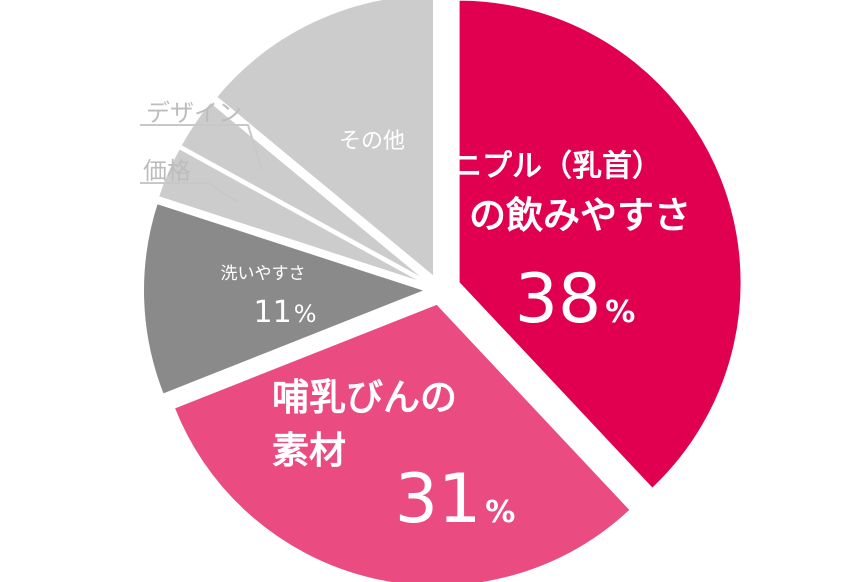 Image resolution: width=854 pixels, height=582 pixels. I want to click on slice-label-material-line1: 哺乳びんの, so click(364, 397).